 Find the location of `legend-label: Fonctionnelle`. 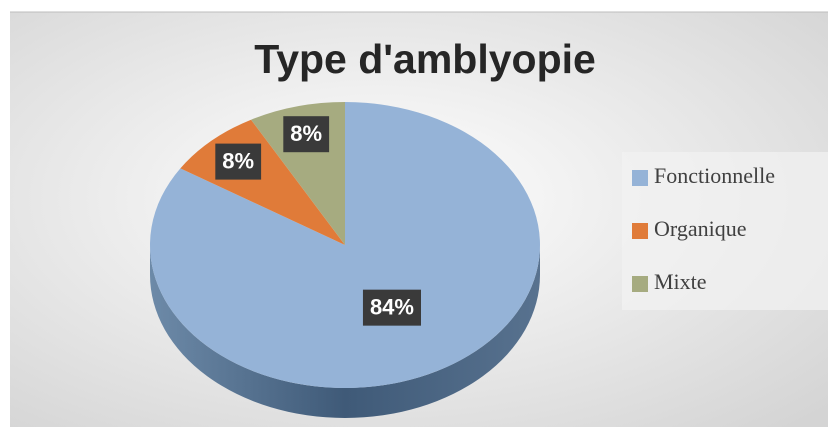

legend-label: Fonctionnelle is located at coordinates (714, 175).